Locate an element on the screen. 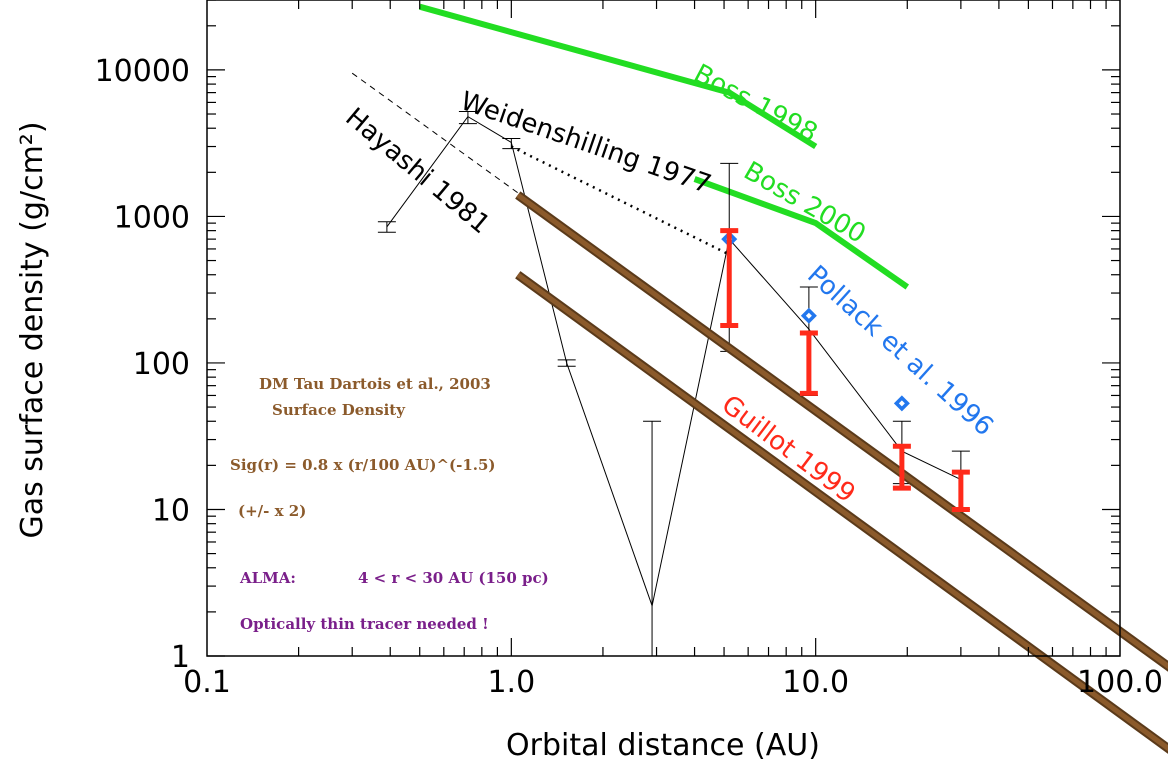 This screenshot has height=767, width=1168. label-pollack-1996: Pollack et al. 1996 is located at coordinates (900, 351).